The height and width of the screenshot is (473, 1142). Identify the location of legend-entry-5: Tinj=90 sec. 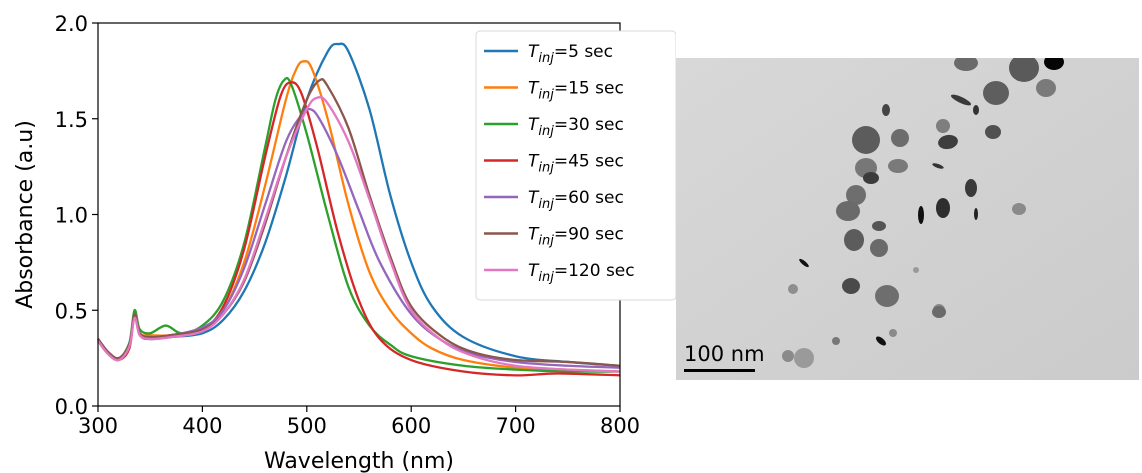
(576, 237).